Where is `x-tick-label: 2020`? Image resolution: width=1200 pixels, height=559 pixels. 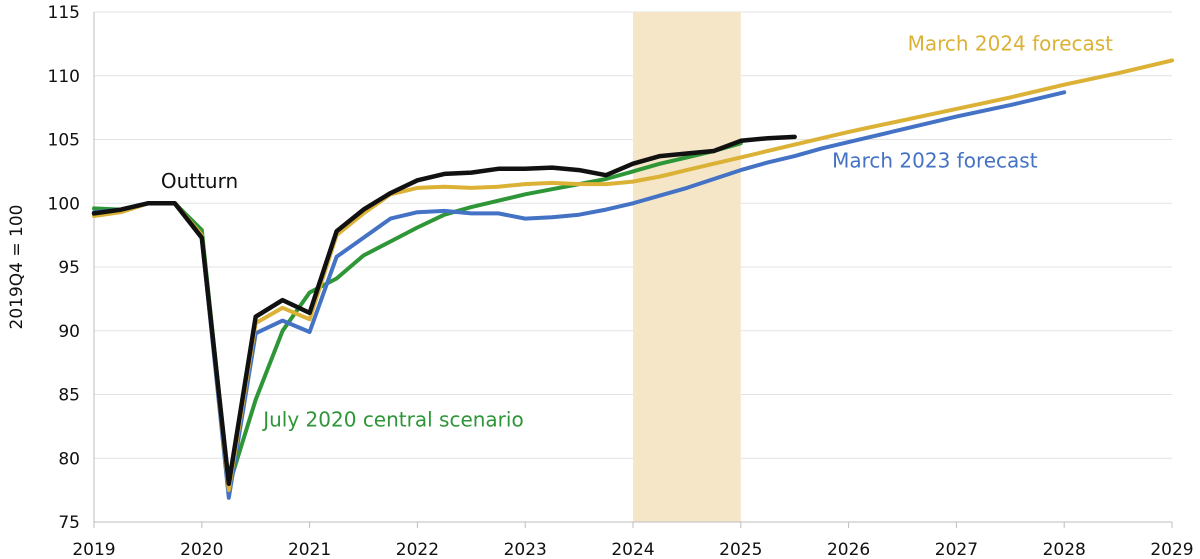 x-tick-label: 2020 is located at coordinates (201, 549).